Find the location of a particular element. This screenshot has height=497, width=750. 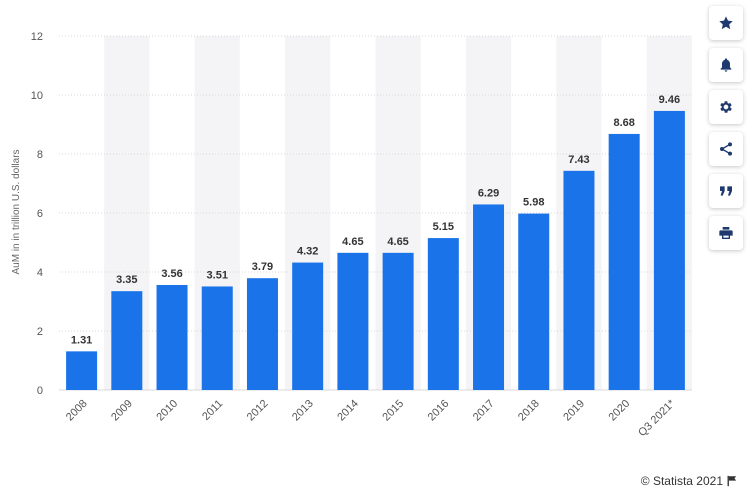

print-icon is located at coordinates (726, 233).